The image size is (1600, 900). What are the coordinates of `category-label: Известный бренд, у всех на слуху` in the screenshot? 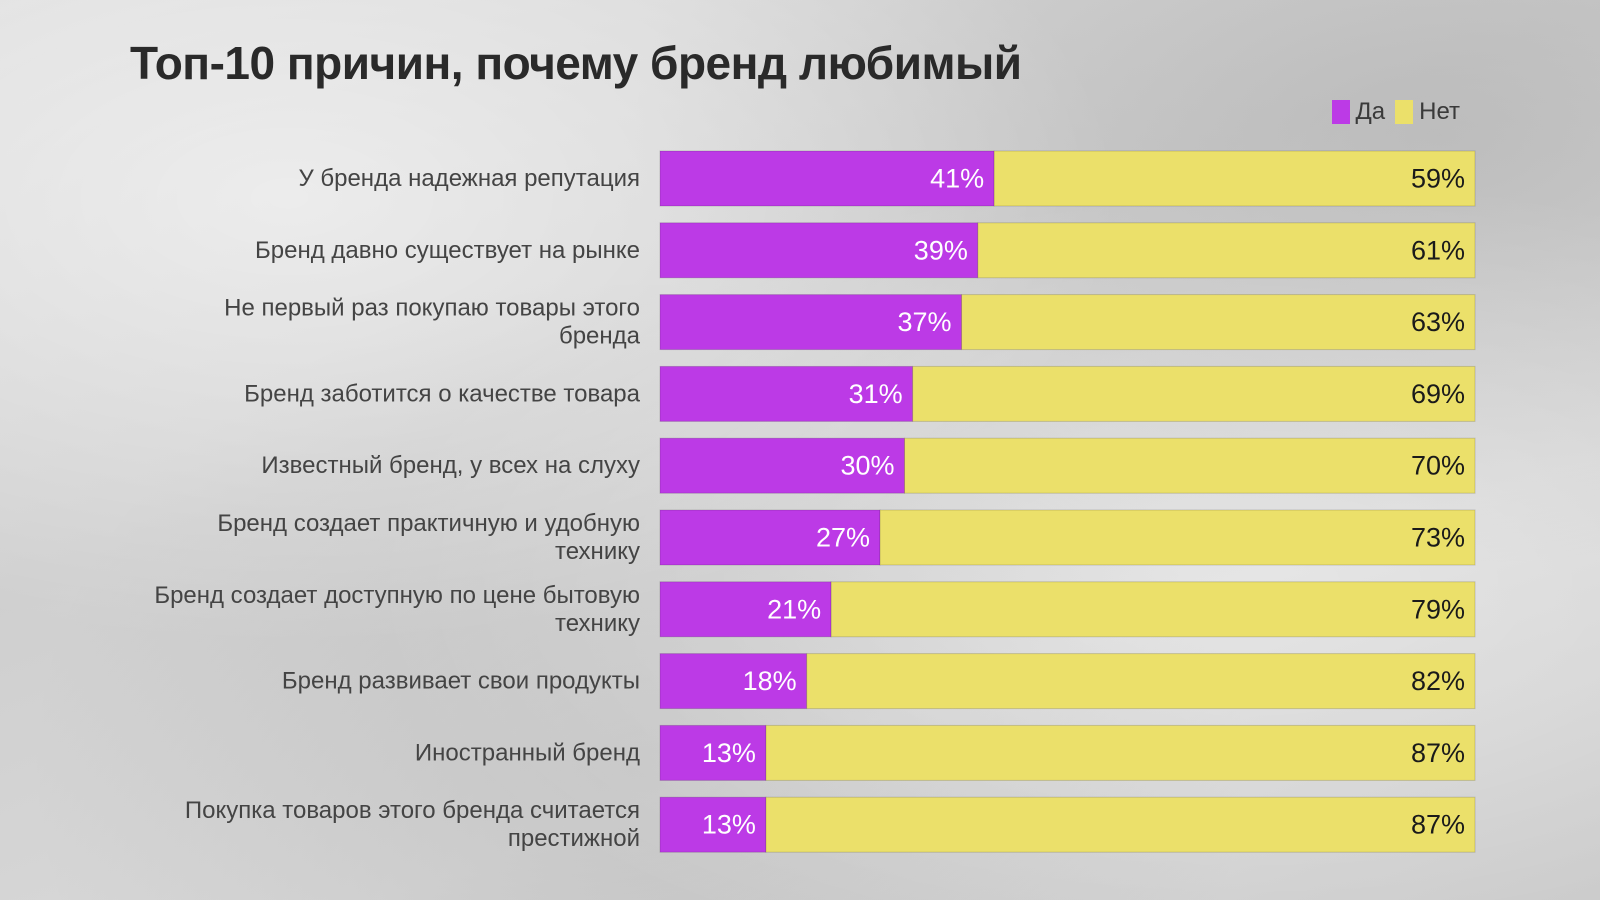 It's located at (450, 465).